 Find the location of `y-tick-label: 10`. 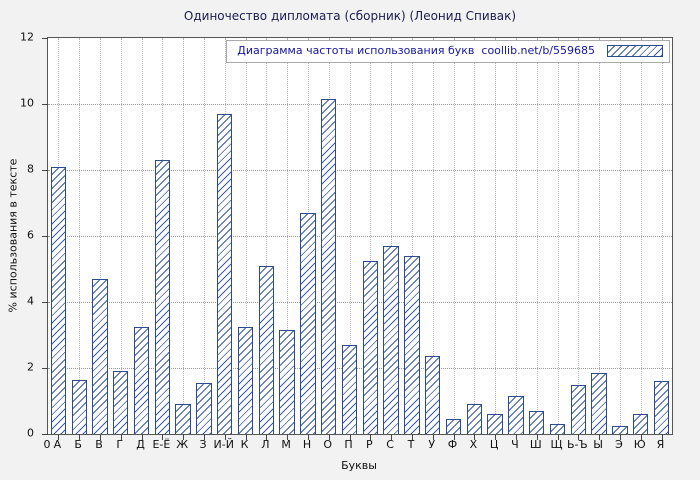

y-tick-label: 10 is located at coordinates (27, 103).